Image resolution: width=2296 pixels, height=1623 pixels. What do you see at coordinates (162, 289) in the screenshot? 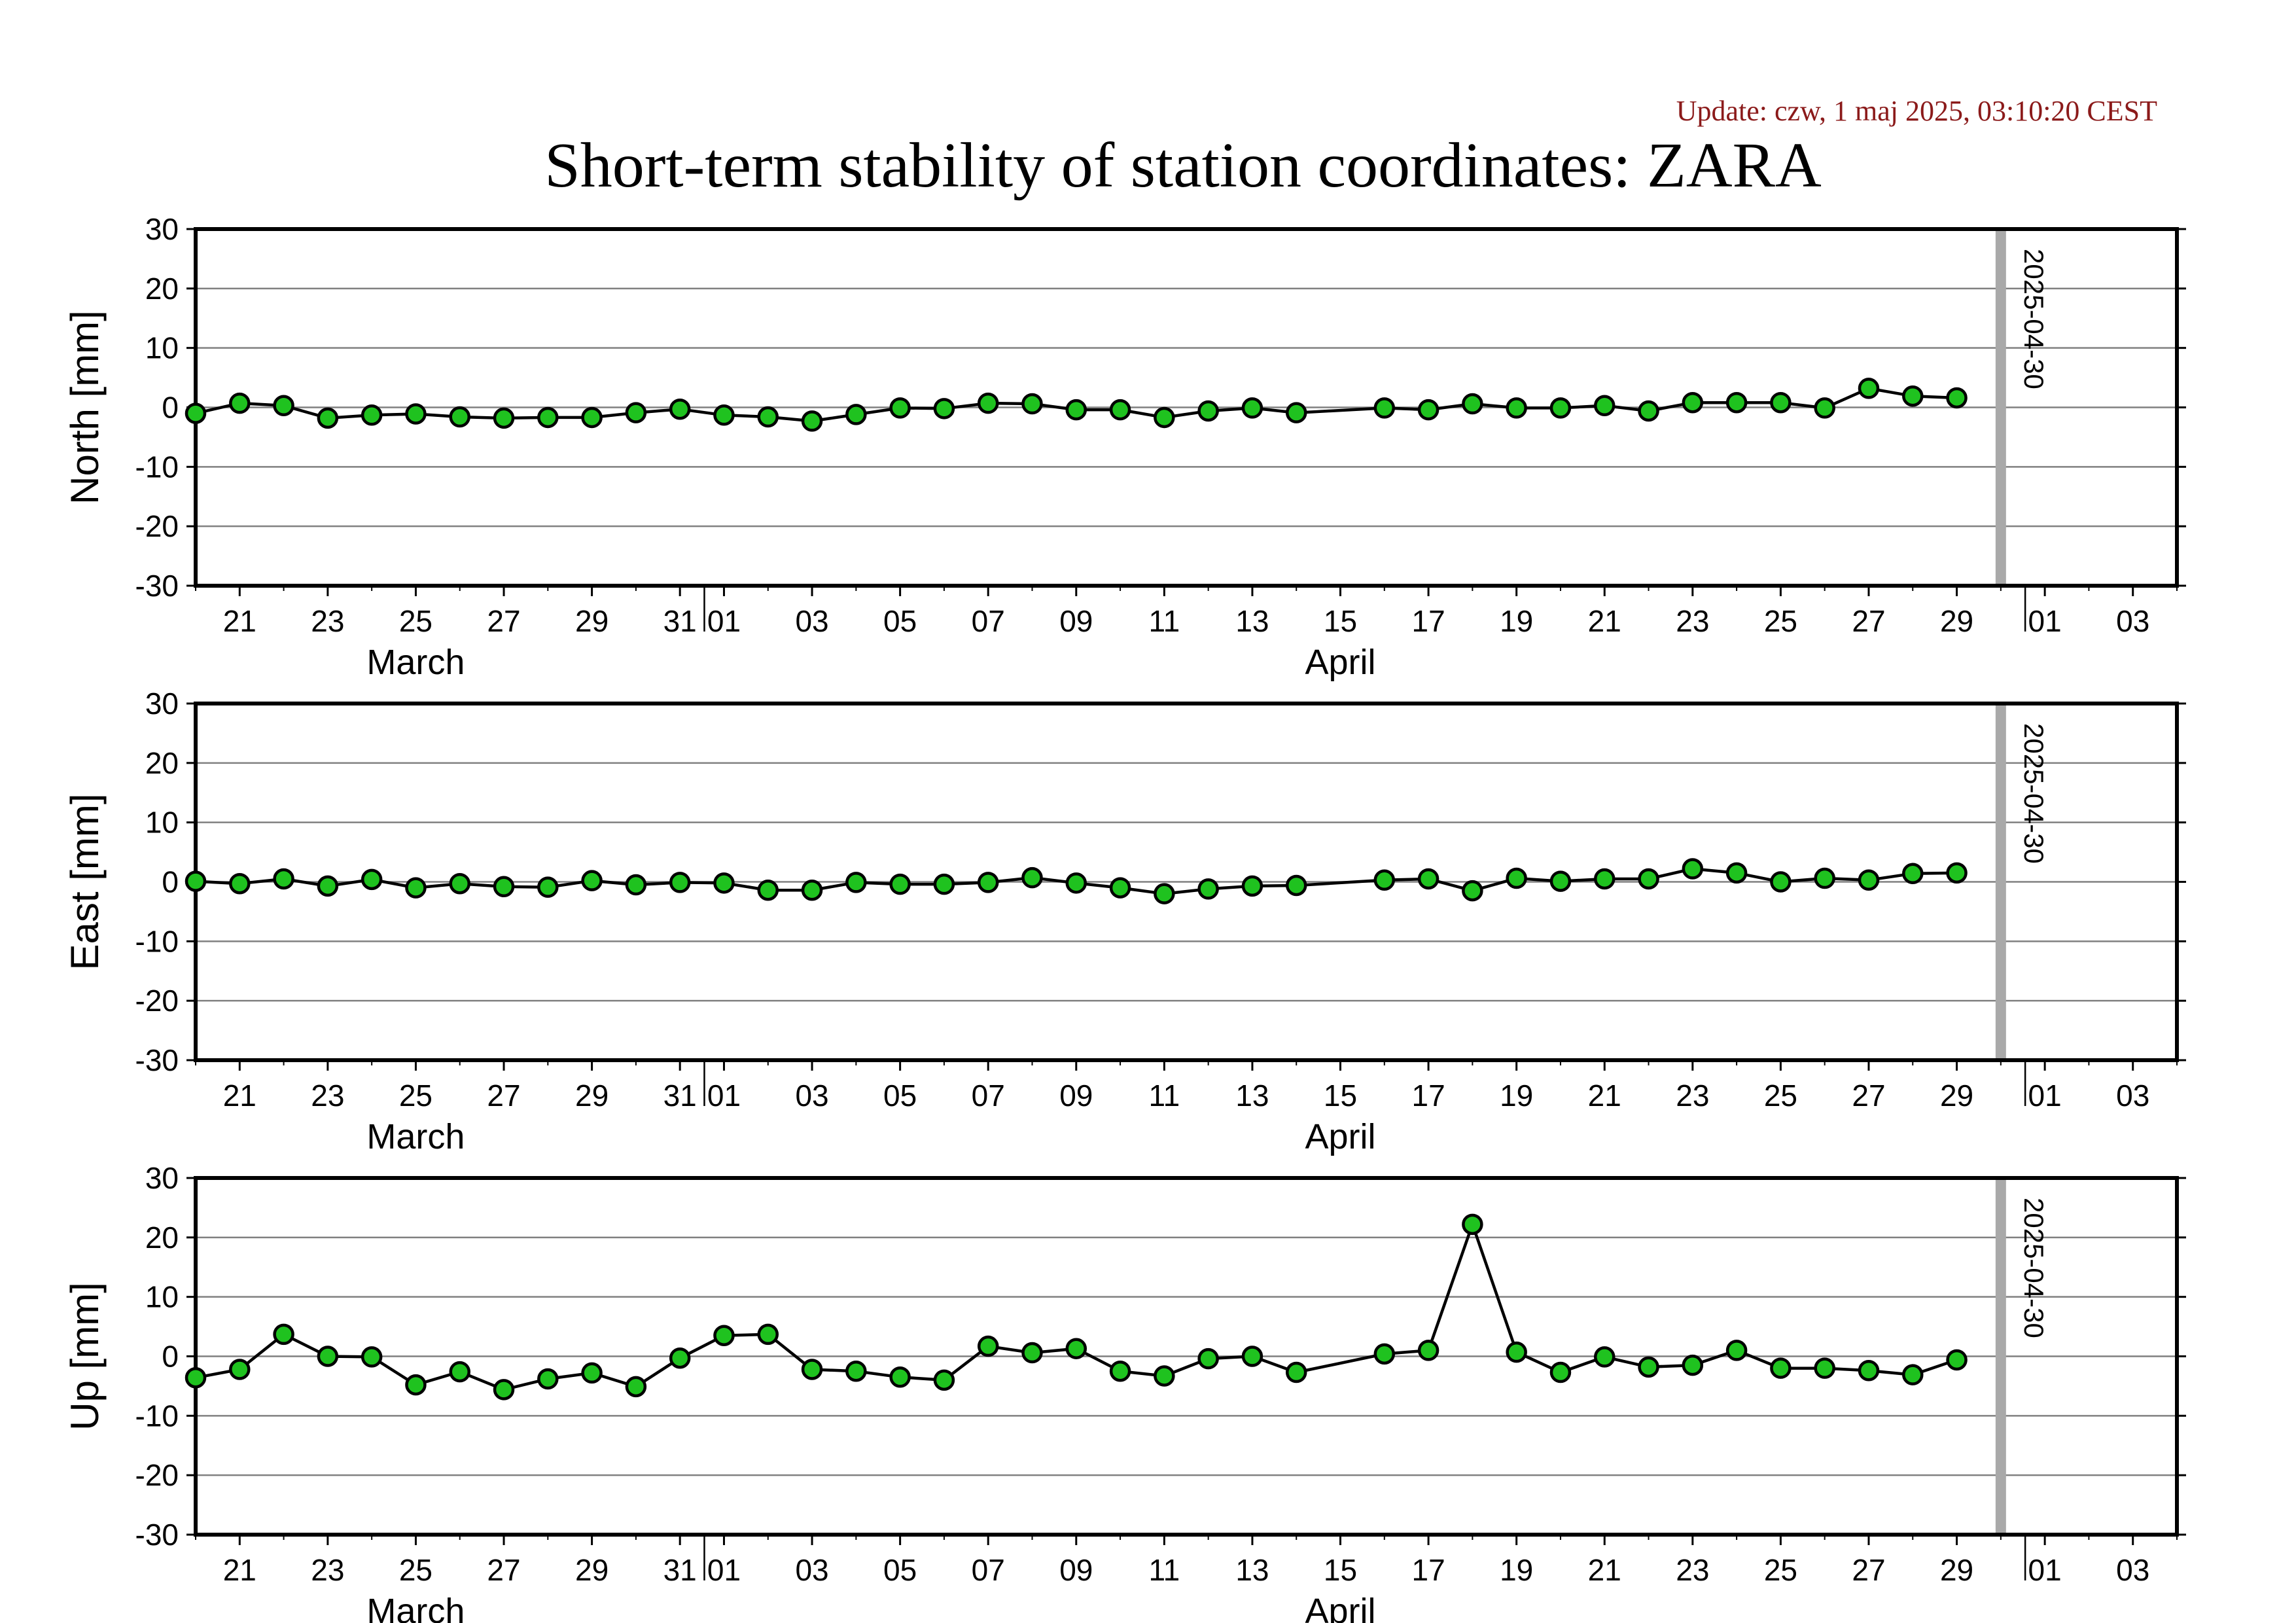
I see `y-tick-label: 20` at bounding box center [162, 289].